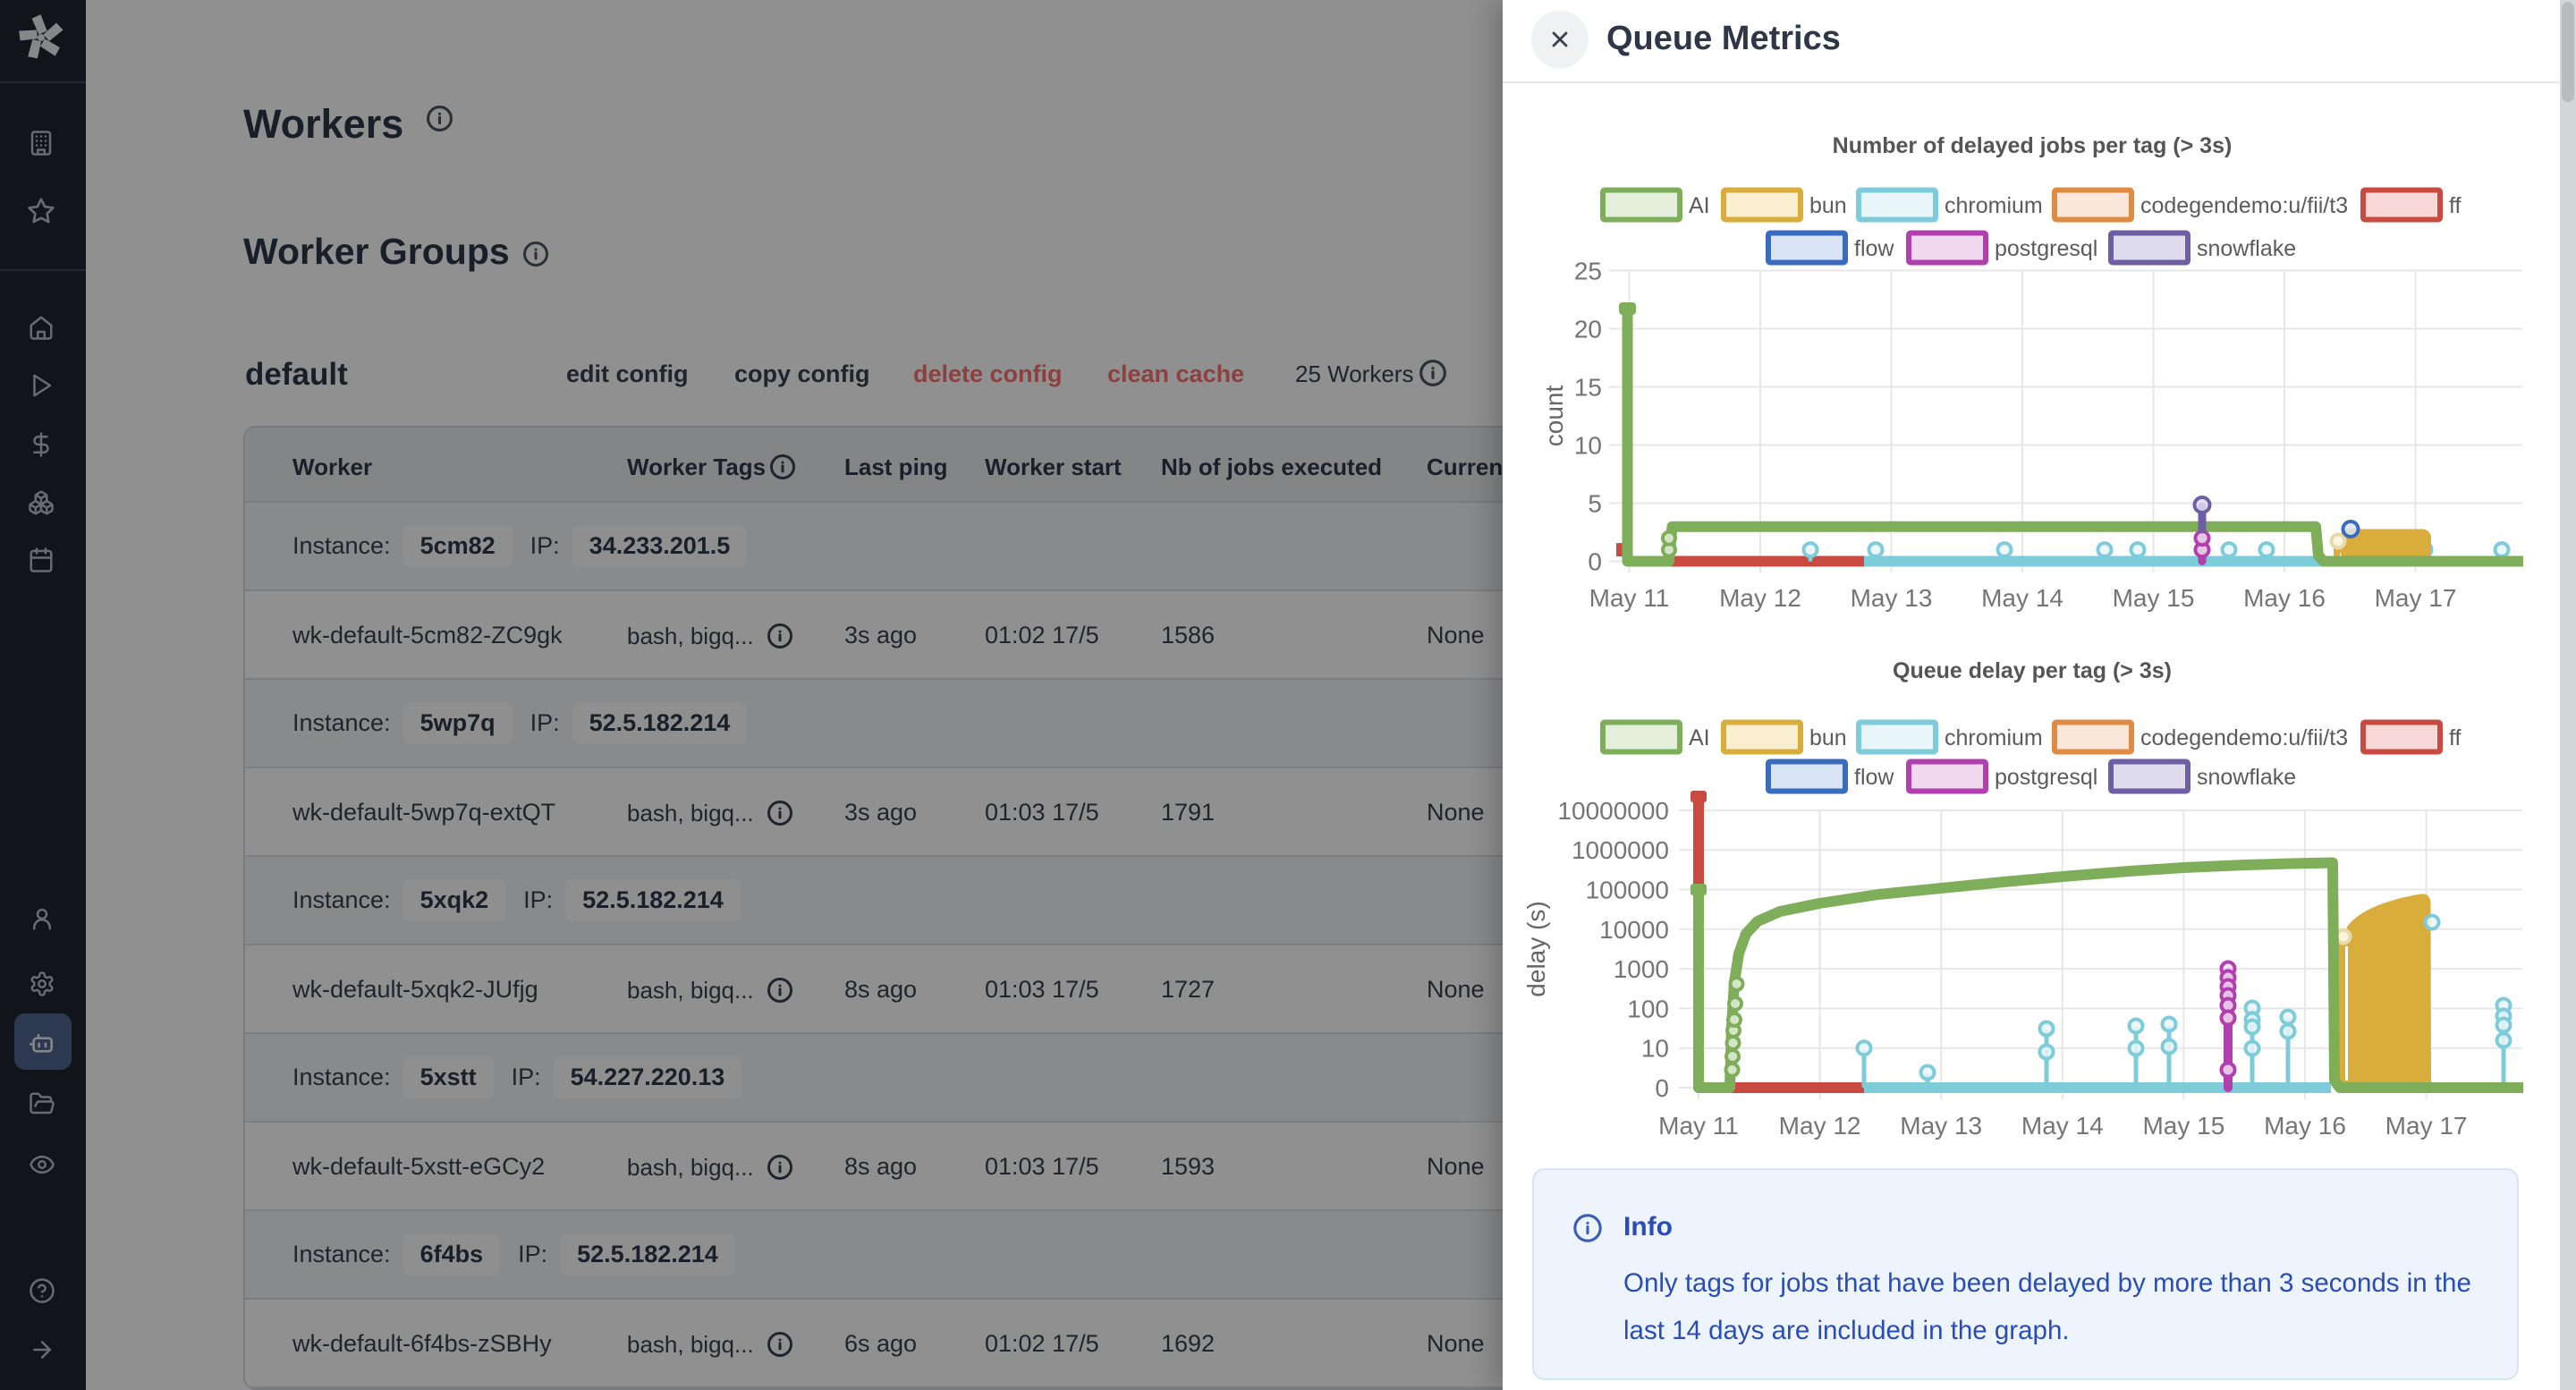 This screenshot has width=2576, height=1390. What do you see at coordinates (2033, 145) in the screenshot?
I see `svg-text:Number of delayed jobs per tag: Number of delayed jobs per tag (> 3s)` at bounding box center [2033, 145].